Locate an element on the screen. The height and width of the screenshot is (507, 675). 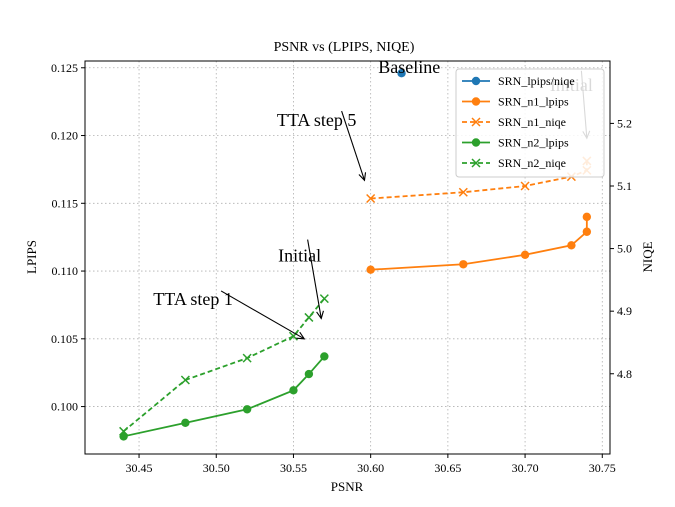
x-tick-label: 30.50 is located at coordinates (216, 468).